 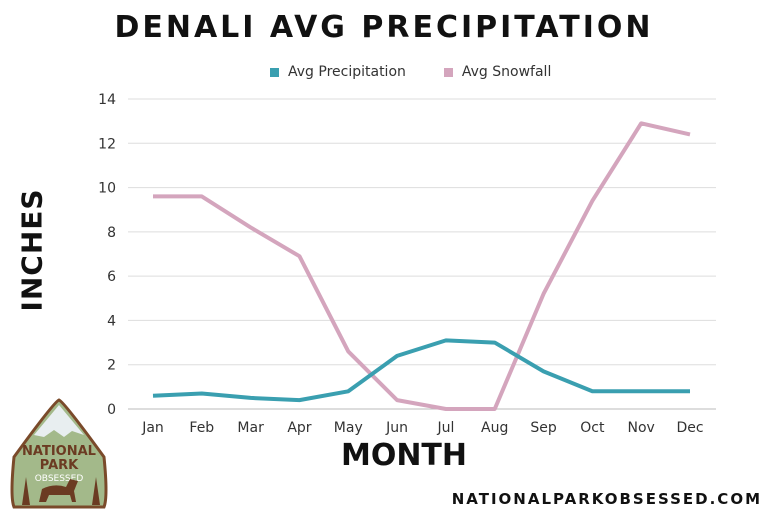 I want to click on national-park-obsessed-logo: NATIONAL PARK OBSESSED, so click(x=59, y=453).